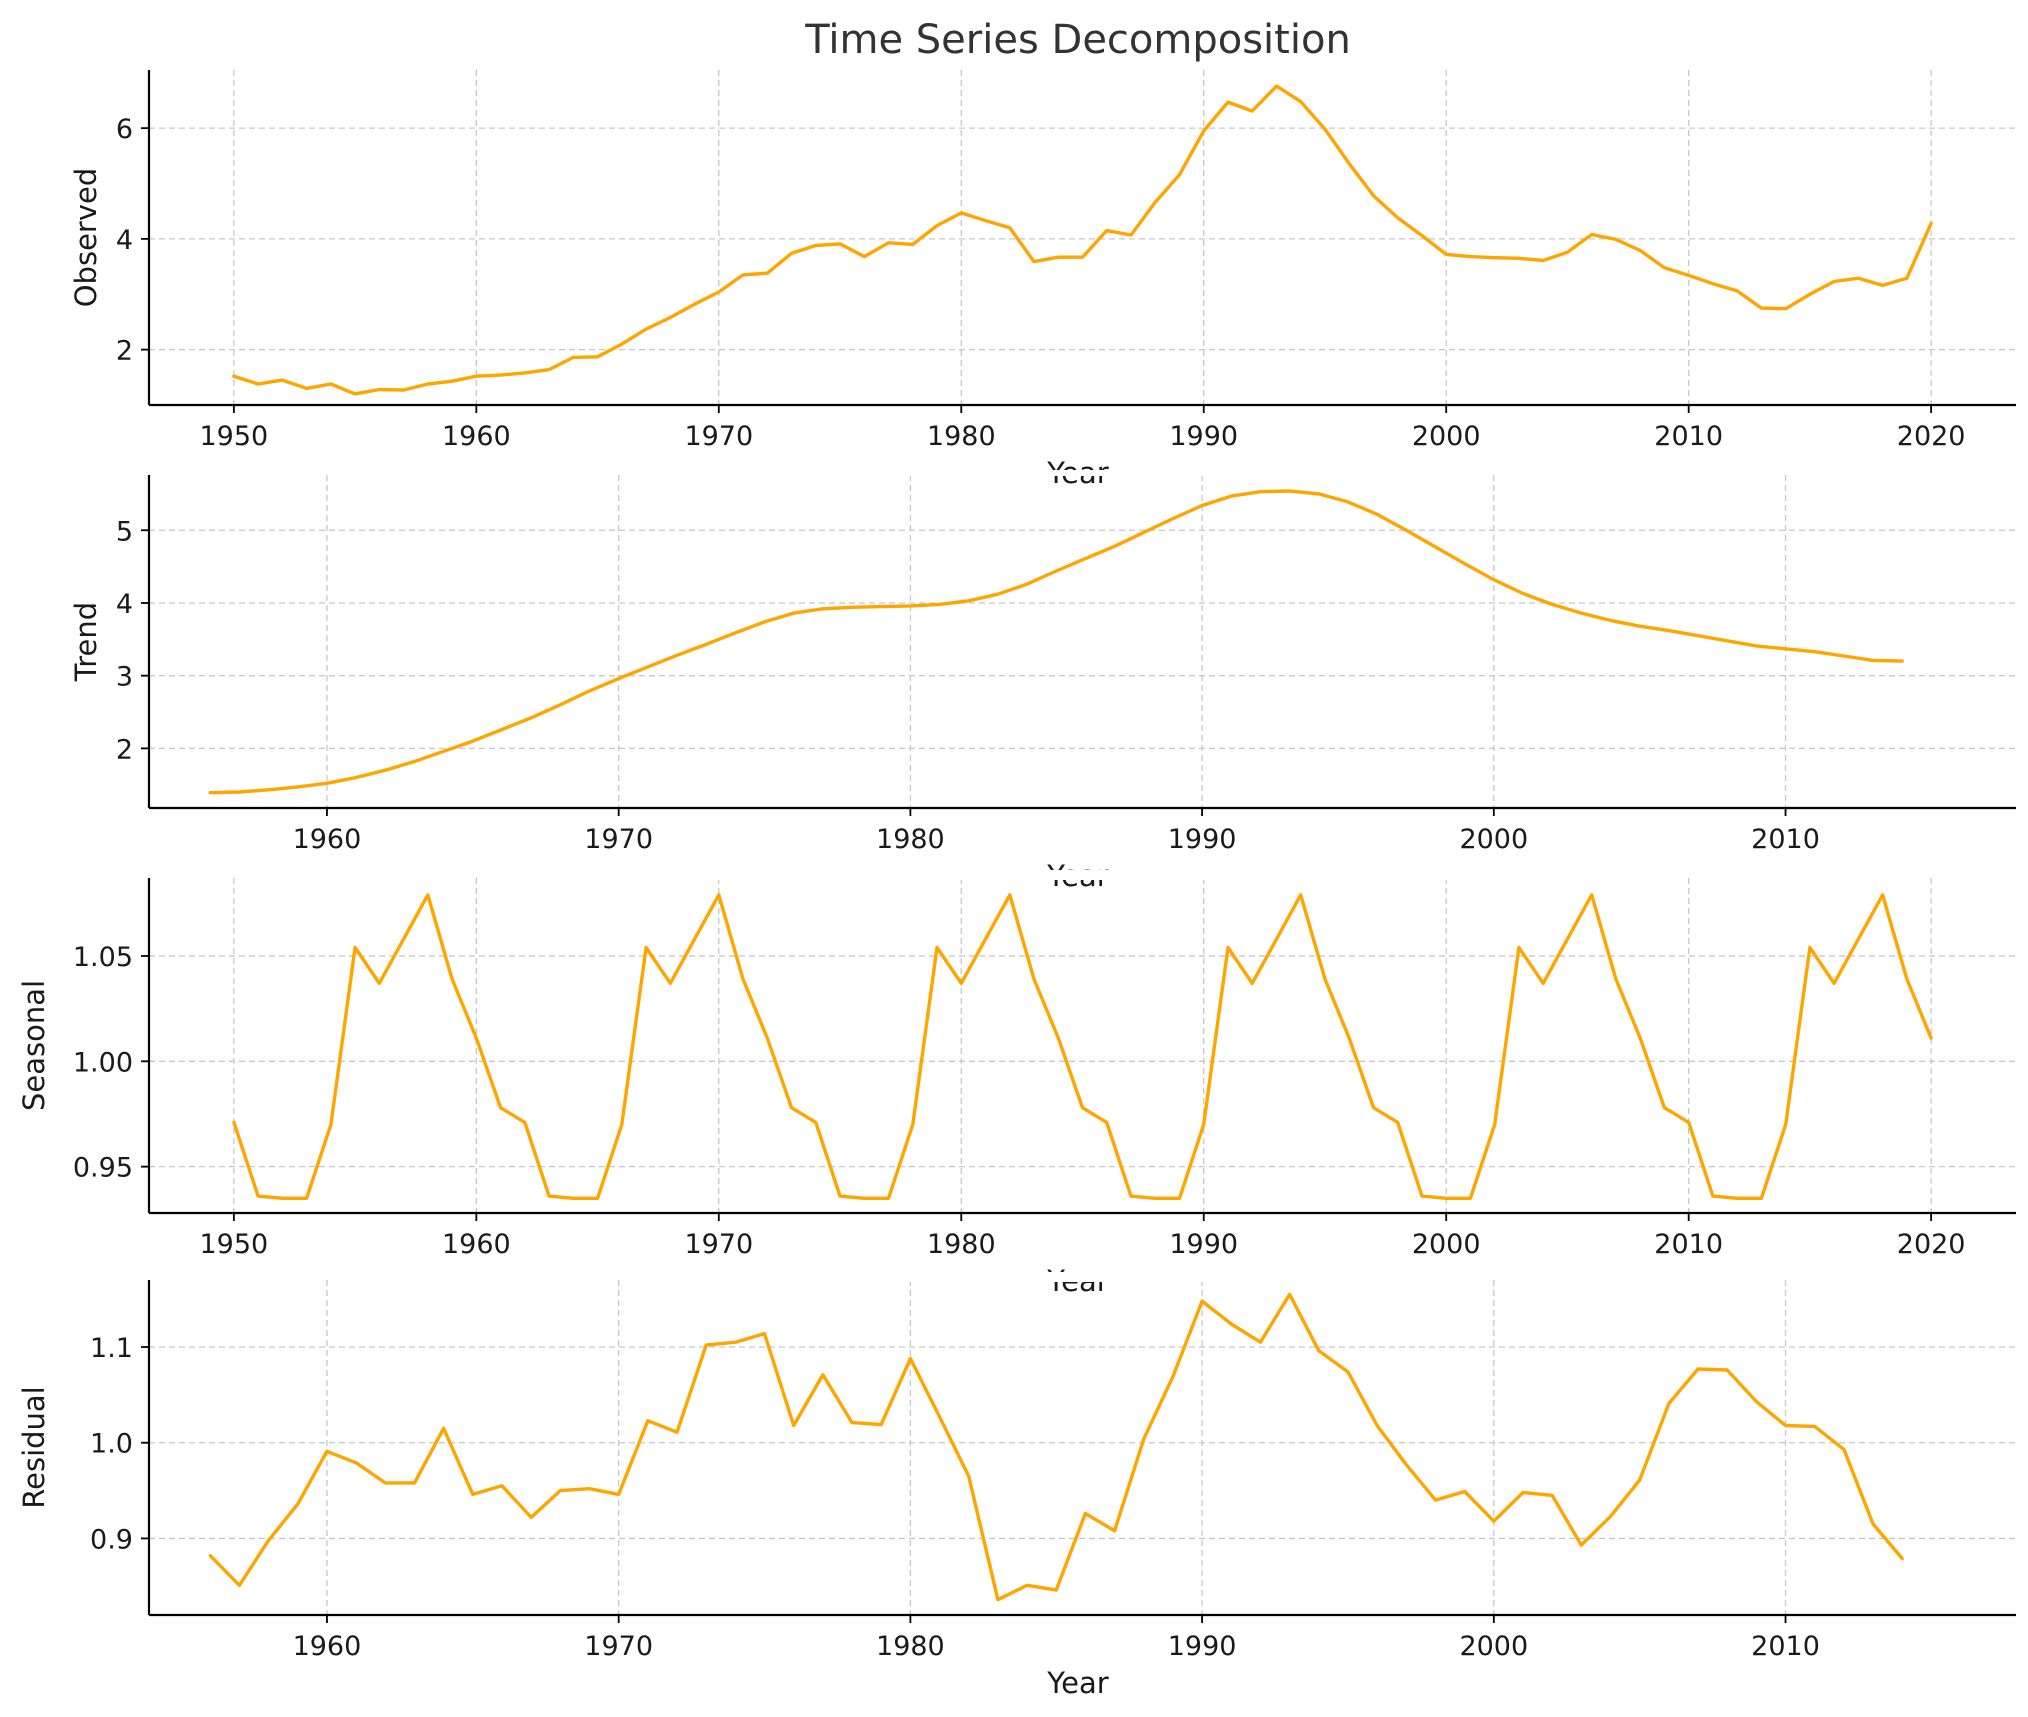 This screenshot has height=1717, width=2028. Describe the element at coordinates (1056, 642) in the screenshot. I see `trend-series-line` at that location.